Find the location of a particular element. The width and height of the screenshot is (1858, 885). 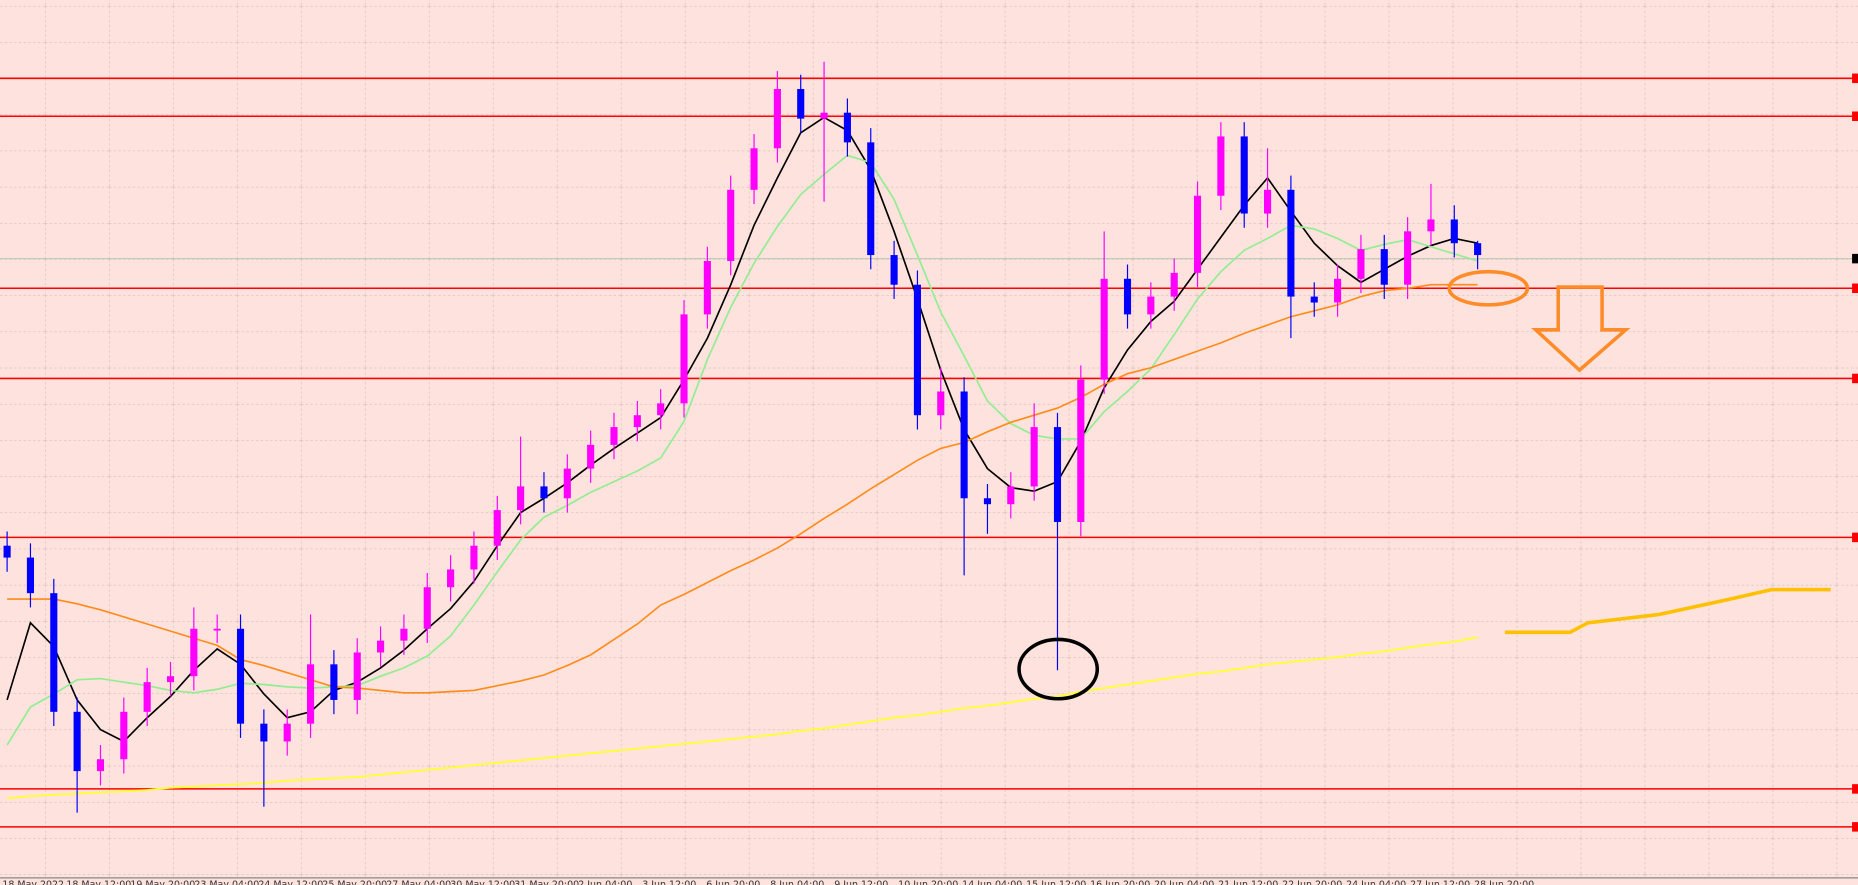

time-label: 3 Jun 12:00 is located at coordinates (669, 882).